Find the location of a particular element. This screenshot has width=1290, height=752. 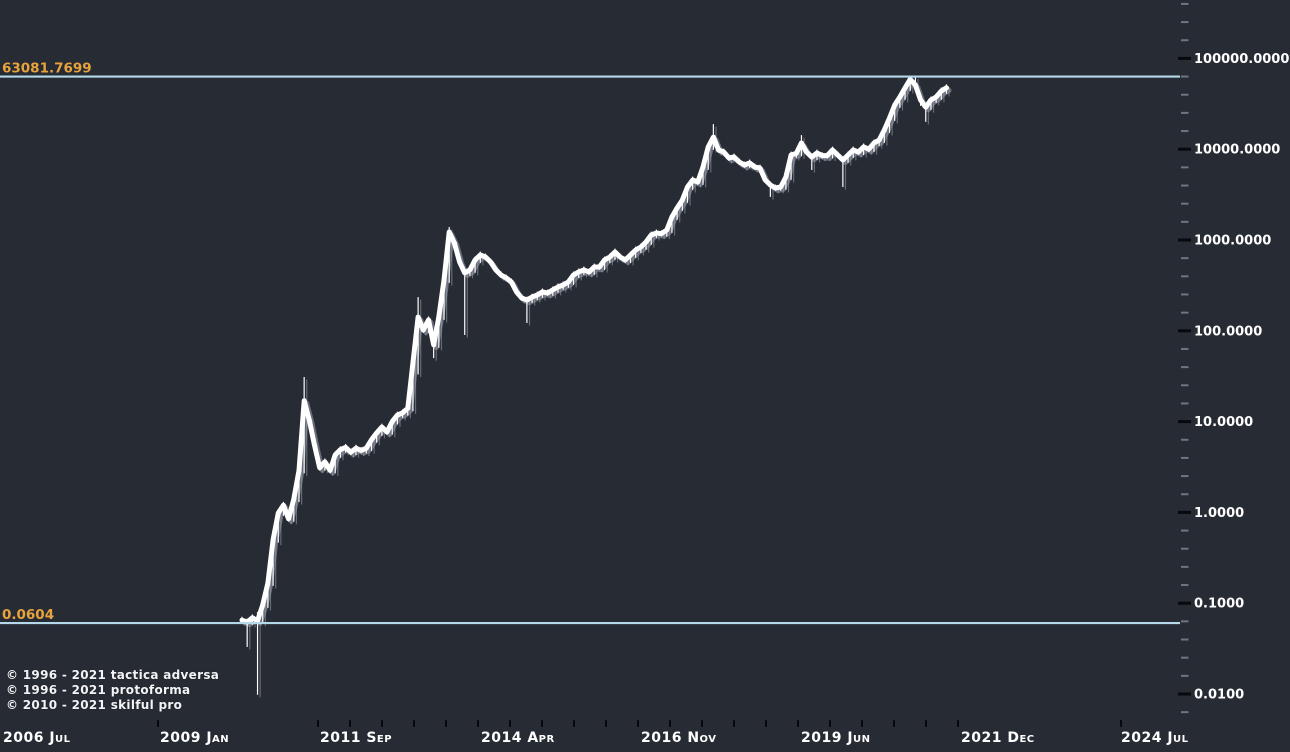

y-axis-label: 0.1000 is located at coordinates (1219, 604).